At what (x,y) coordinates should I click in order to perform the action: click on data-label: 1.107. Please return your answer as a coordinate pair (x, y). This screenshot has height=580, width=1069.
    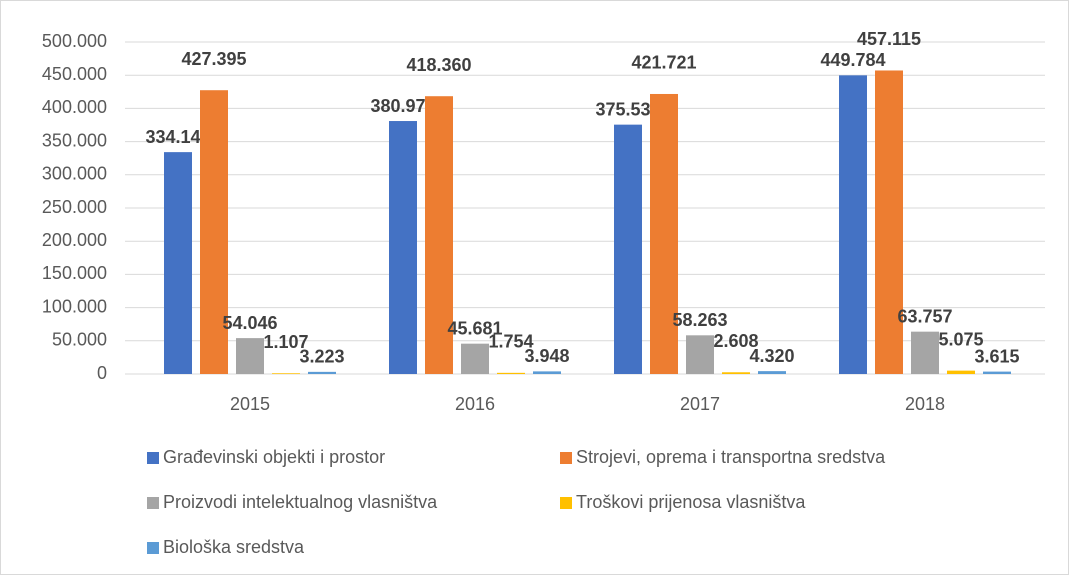
    Looking at the image, I should click on (285, 342).